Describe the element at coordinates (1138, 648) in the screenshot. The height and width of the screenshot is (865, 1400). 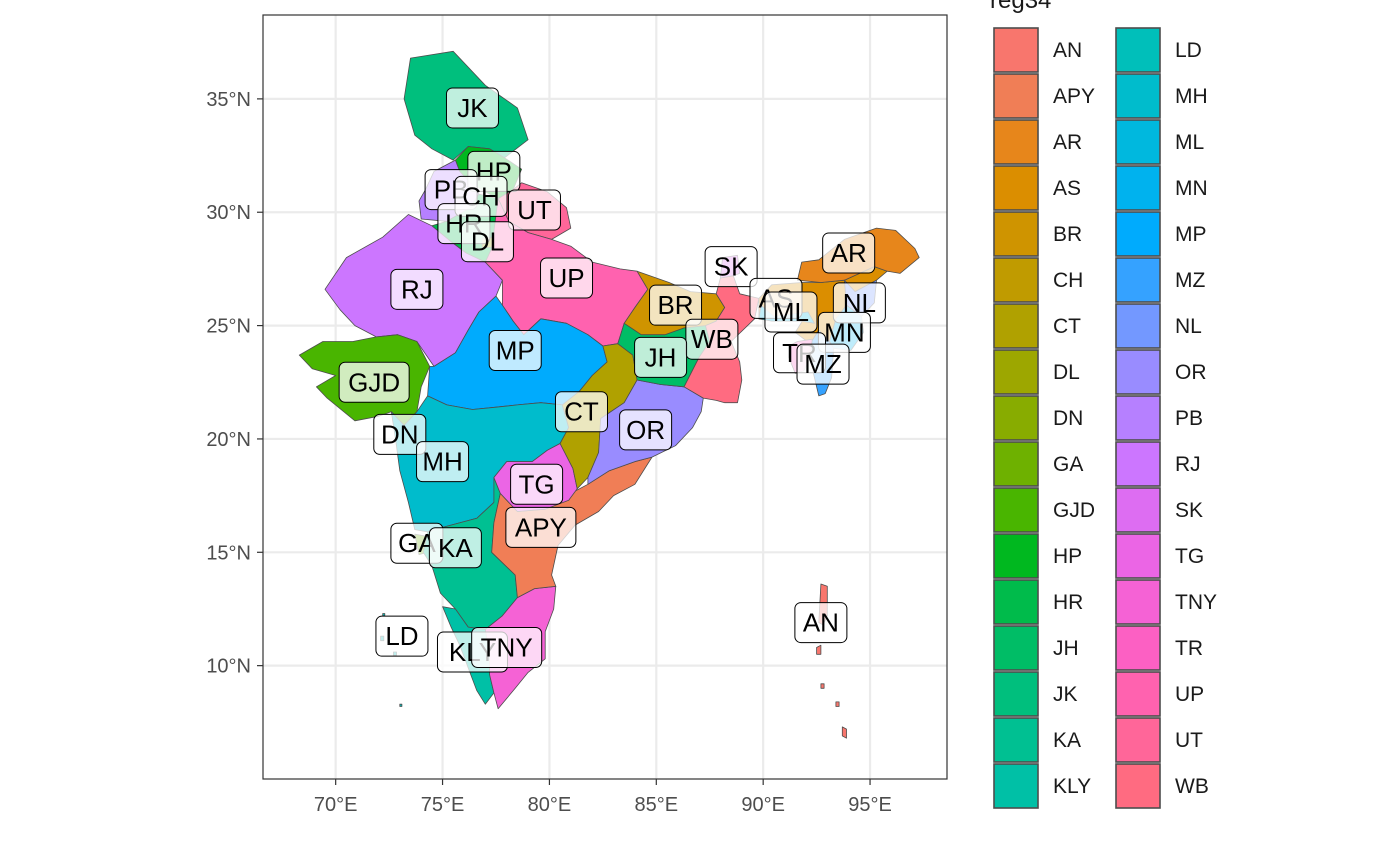
I see `legend-key-tr` at that location.